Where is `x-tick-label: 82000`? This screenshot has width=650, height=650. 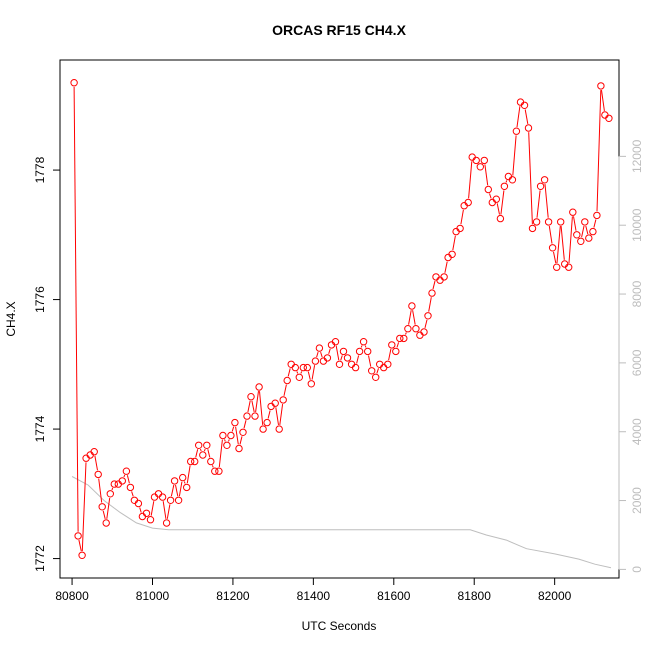
x-tick-label: 82000 is located at coordinates (555, 596).